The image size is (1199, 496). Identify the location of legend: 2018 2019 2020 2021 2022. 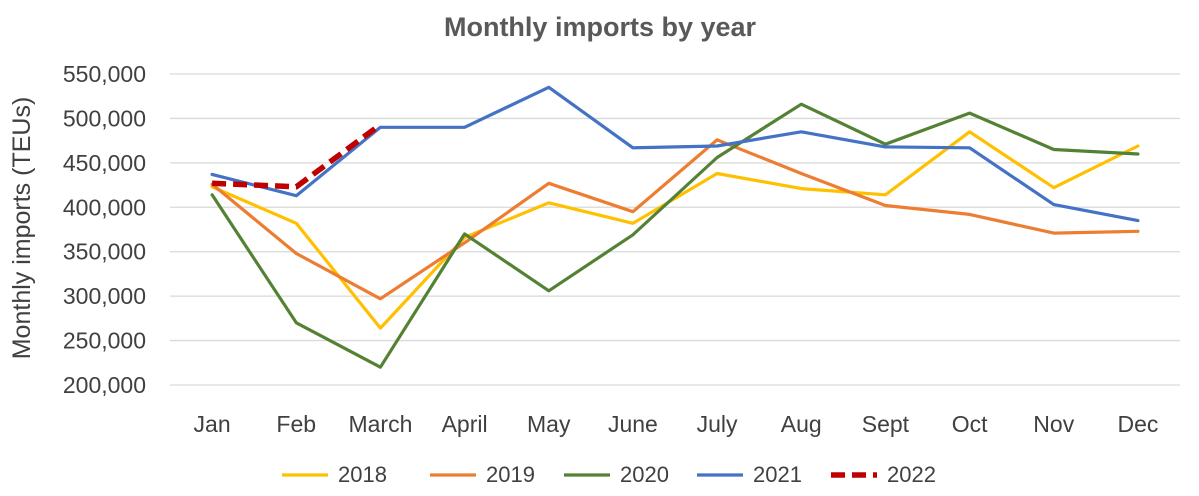
(609, 474).